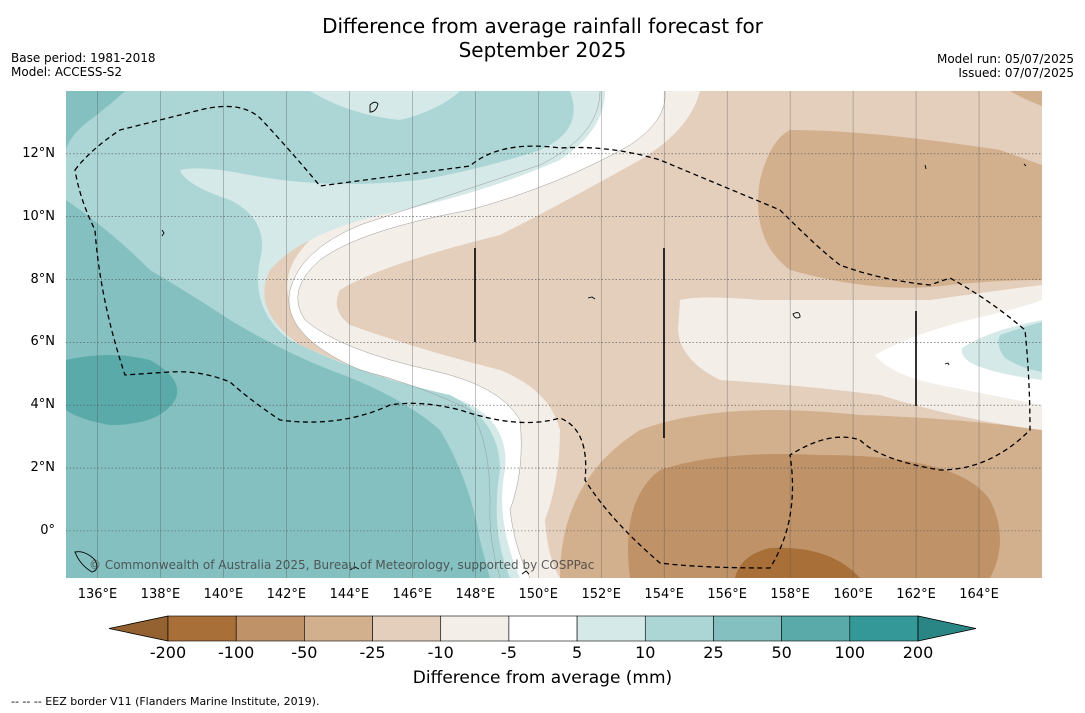  What do you see at coordinates (97, 594) in the screenshot?
I see `lon-label: 136°E` at bounding box center [97, 594].